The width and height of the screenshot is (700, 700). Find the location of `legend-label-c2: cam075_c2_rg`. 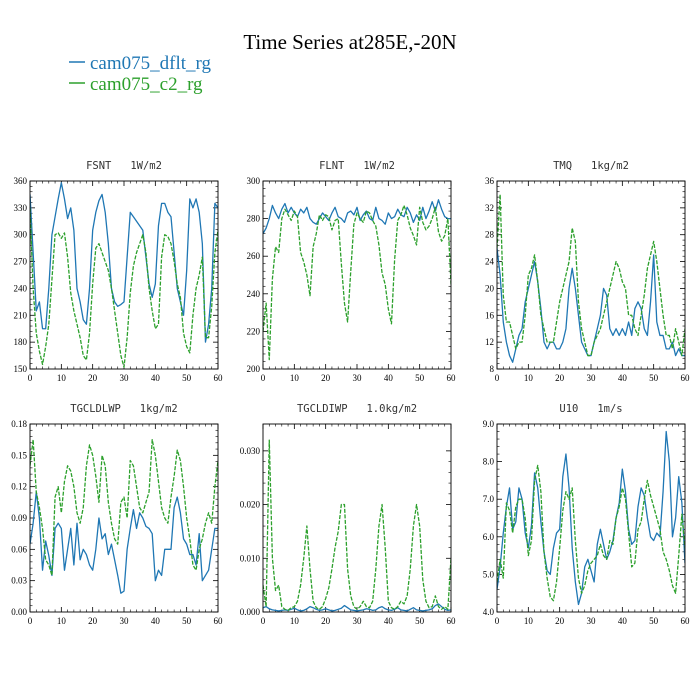

legend-label-c2: cam075_c2_rg is located at coordinates (146, 84).